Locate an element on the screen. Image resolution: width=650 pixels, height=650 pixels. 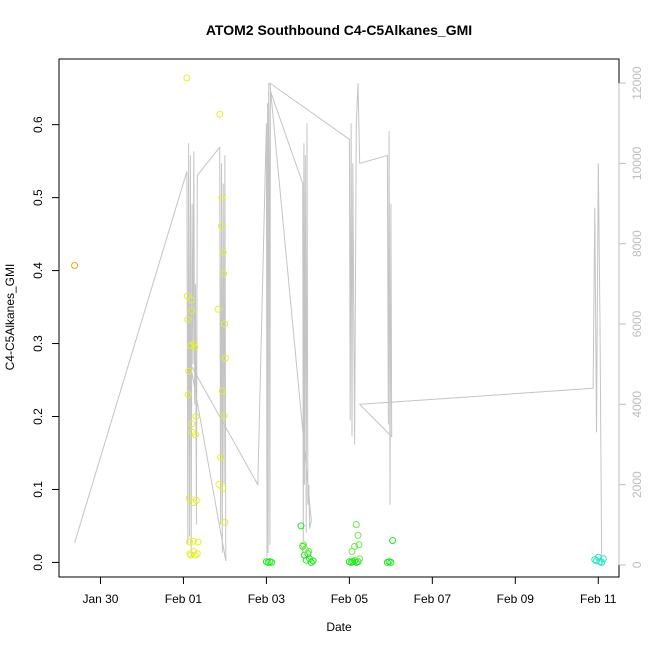
y-tick-label: 0.4 is located at coordinates (38, 270).